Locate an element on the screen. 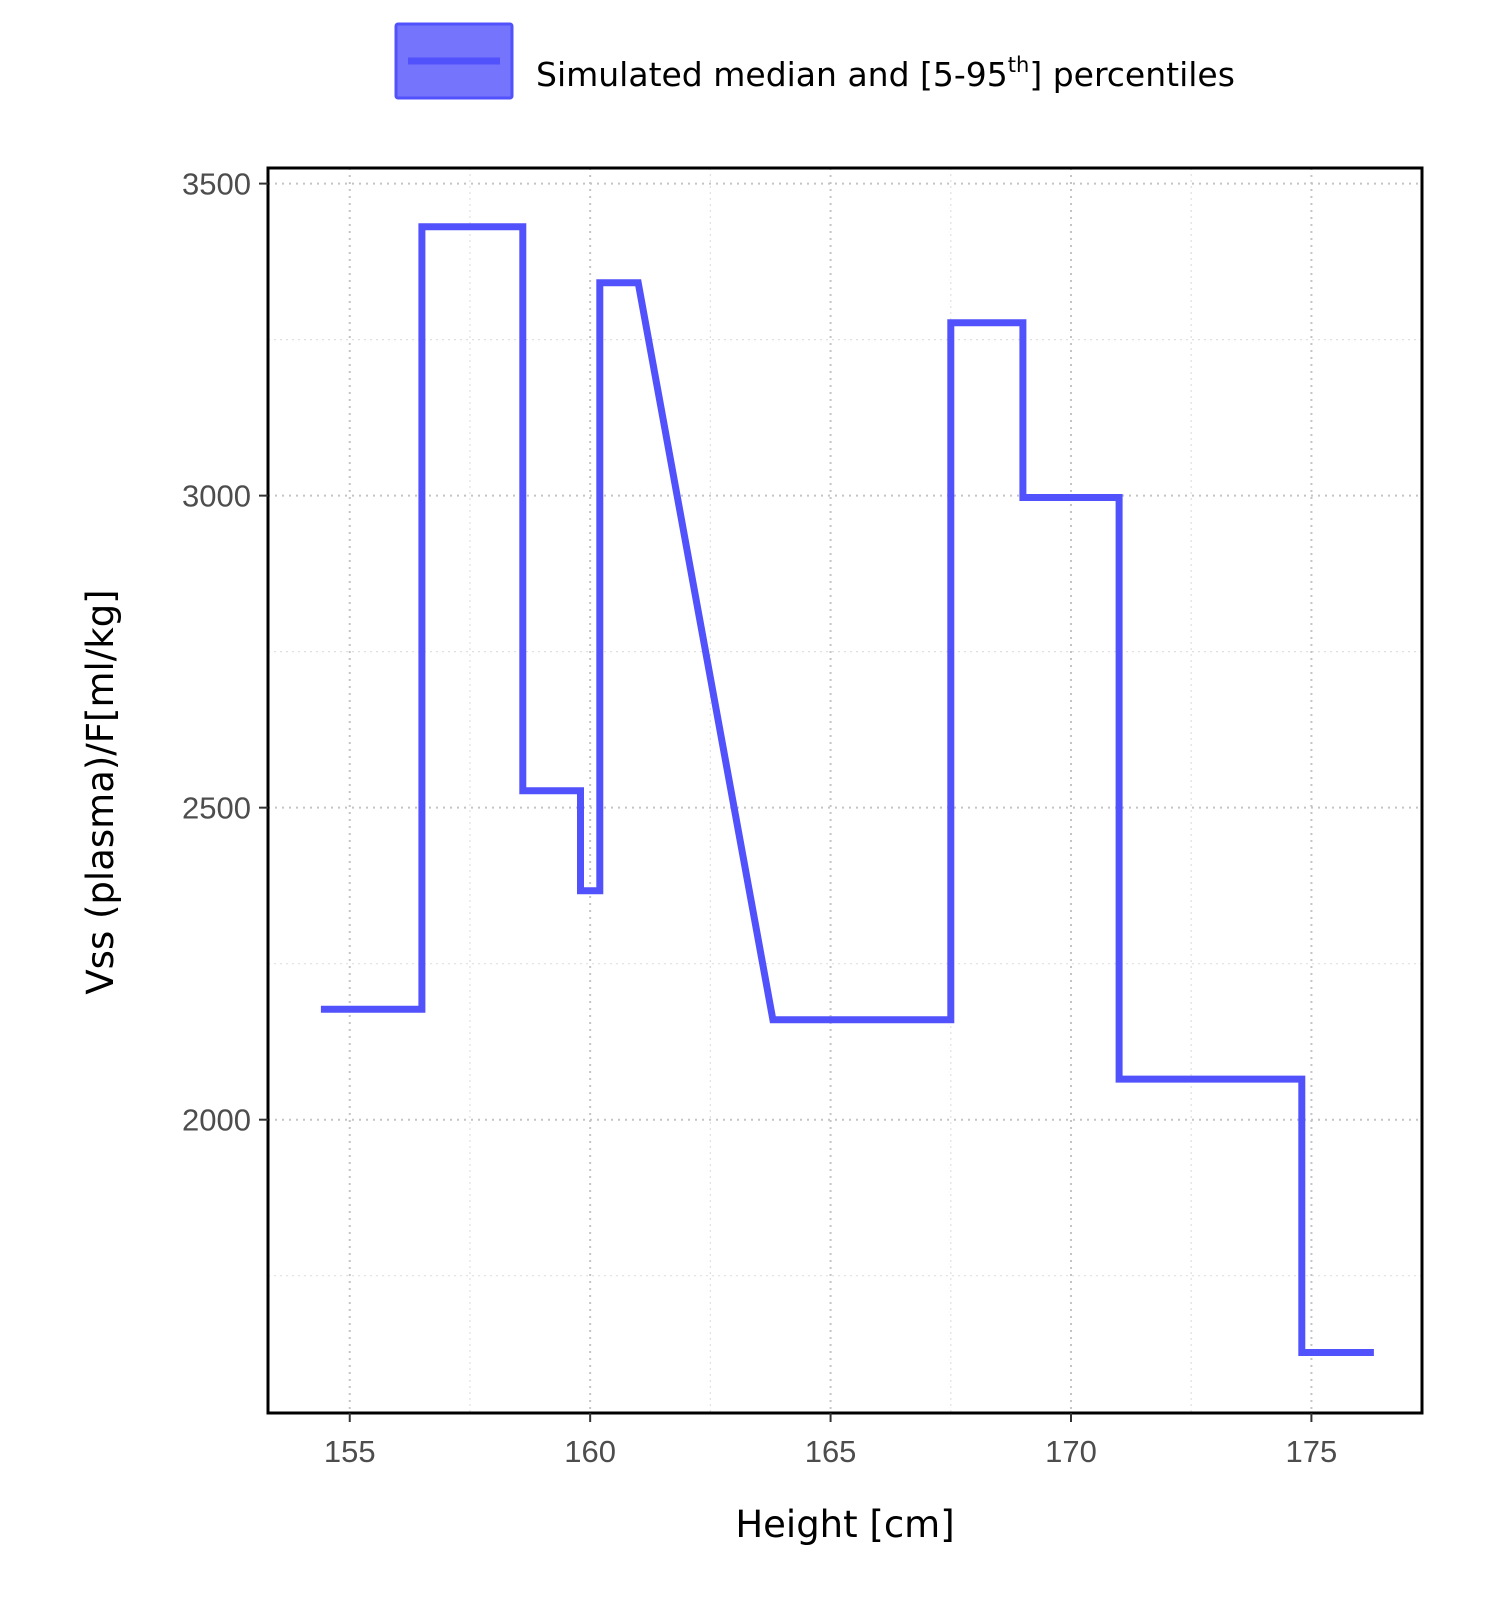  x-tick-label: 160 is located at coordinates (590, 1451).